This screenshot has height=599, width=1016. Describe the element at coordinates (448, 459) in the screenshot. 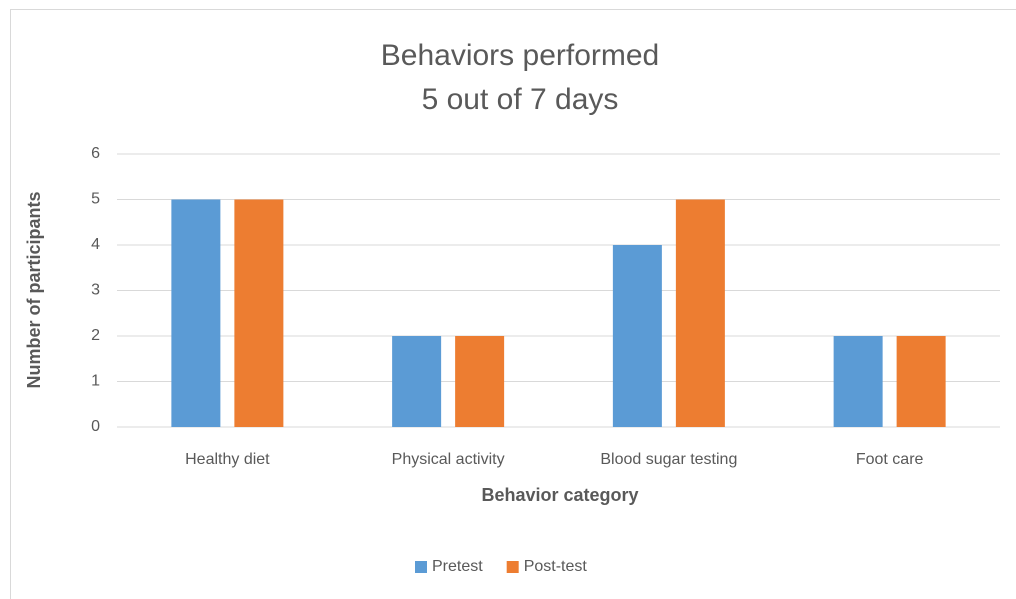

I see `x-tick-label: Physical activity` at that location.